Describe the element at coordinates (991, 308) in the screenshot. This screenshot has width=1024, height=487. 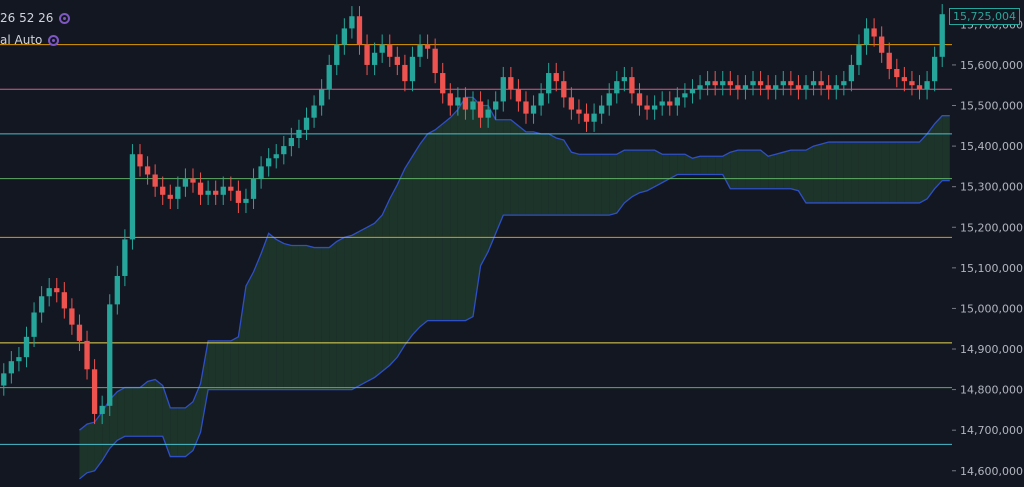
I see `y-tick-label: 15,000,000` at that location.